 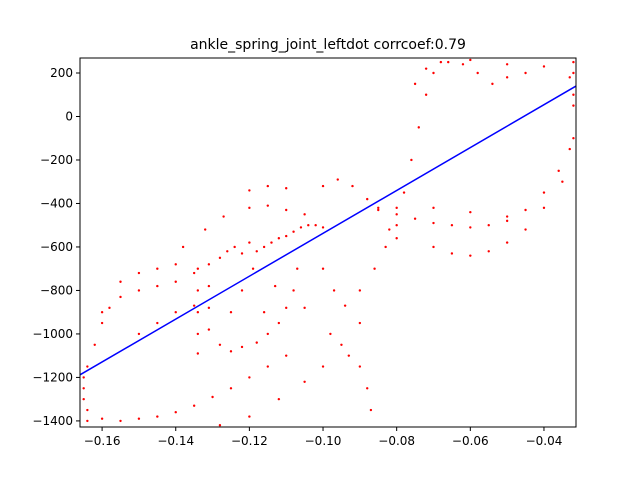 What do you see at coordinates (56, 160) in the screenshot?
I see `y-tick-label: −200` at bounding box center [56, 160].